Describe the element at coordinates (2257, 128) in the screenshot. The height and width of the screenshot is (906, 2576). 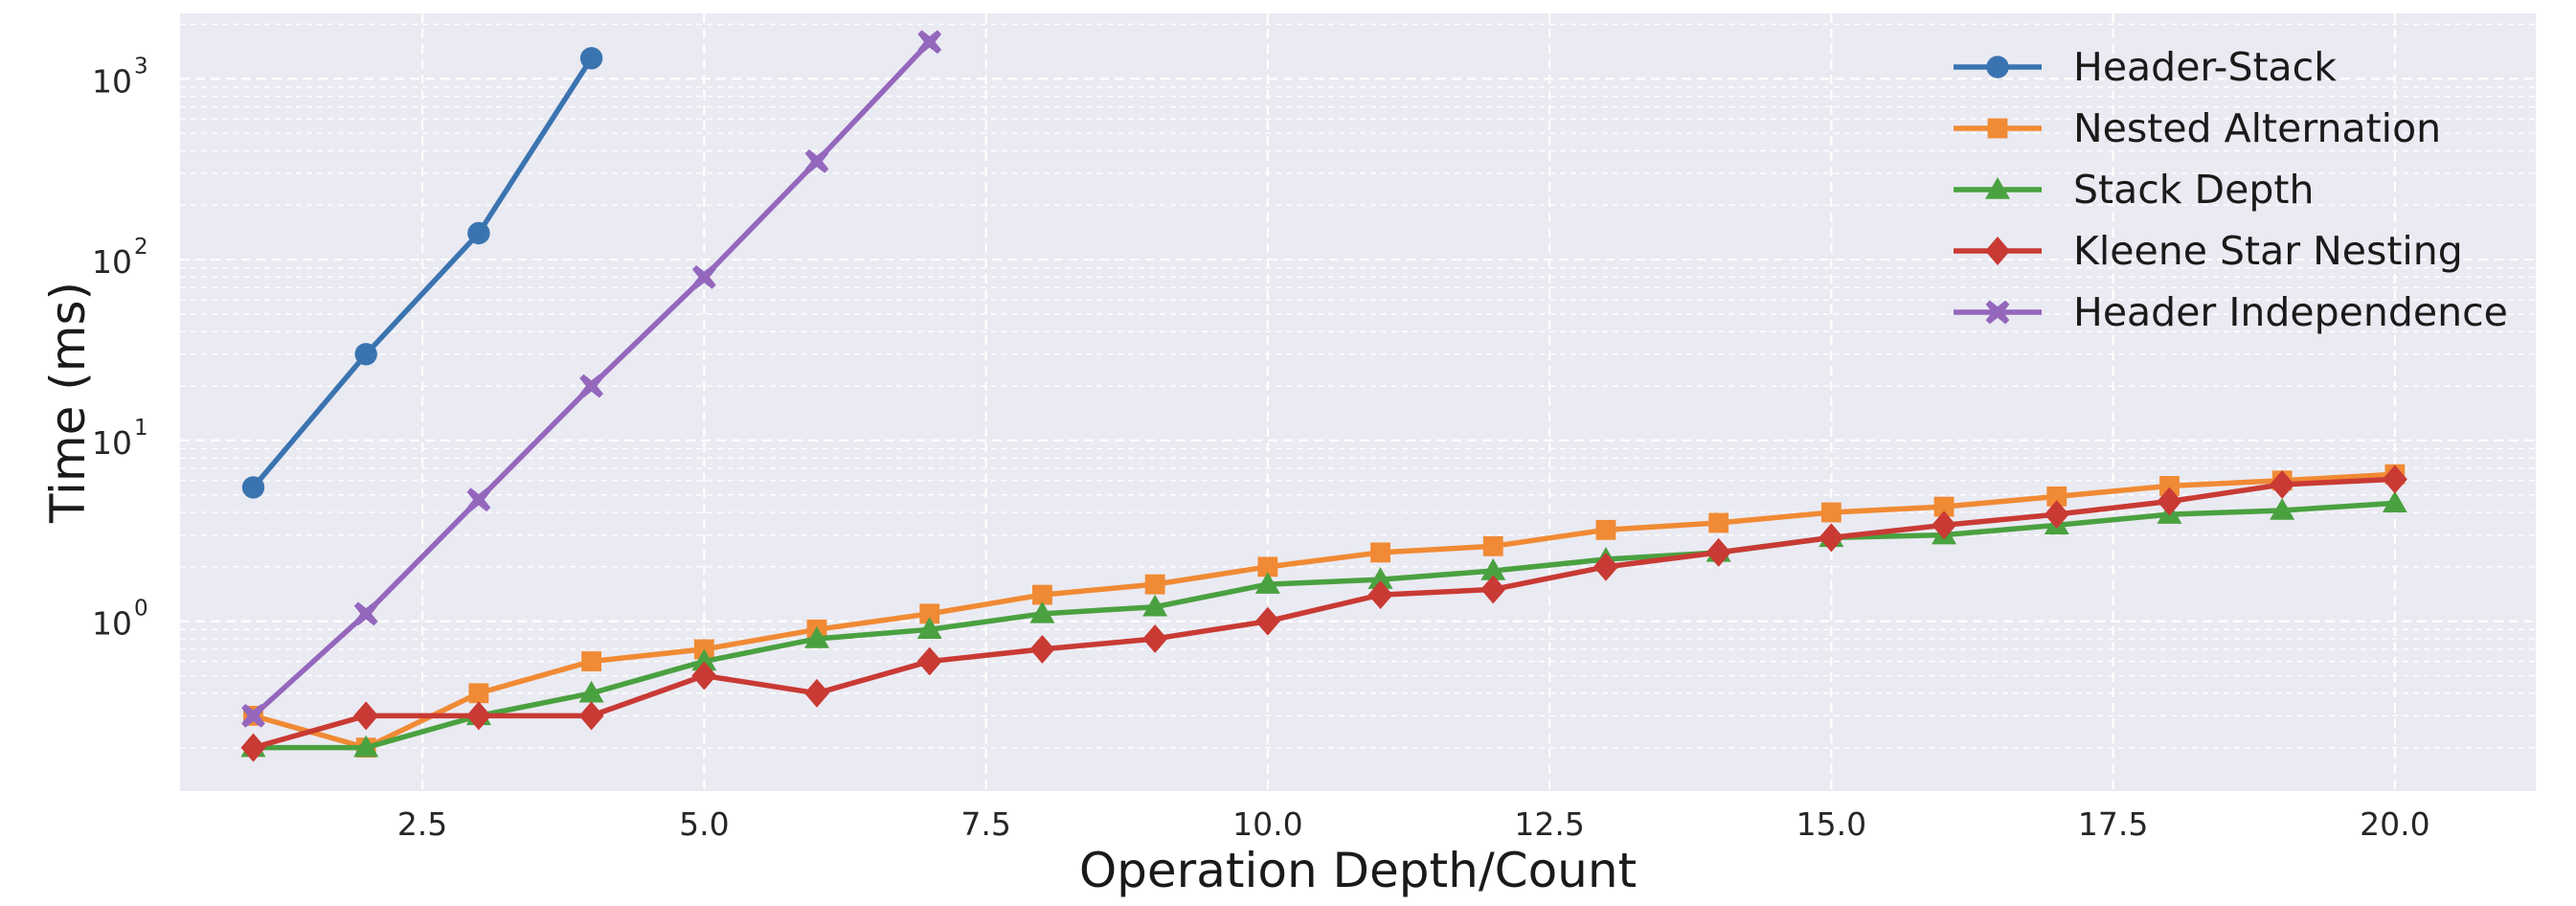
I see `legend-label: Nested Alternation` at that location.